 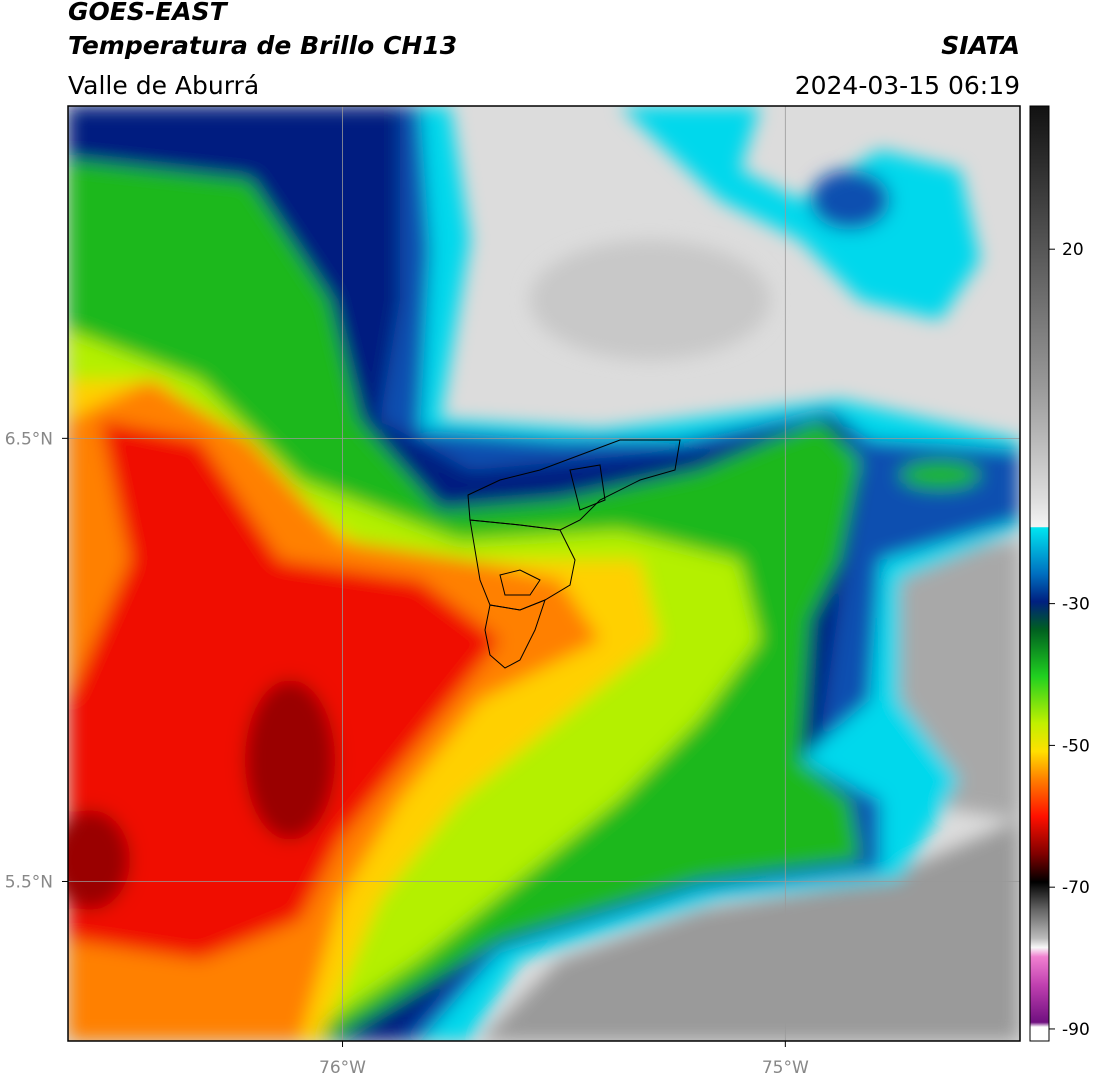 I want to click on datetime: 2024-03-15 06:19, so click(x=907, y=85).